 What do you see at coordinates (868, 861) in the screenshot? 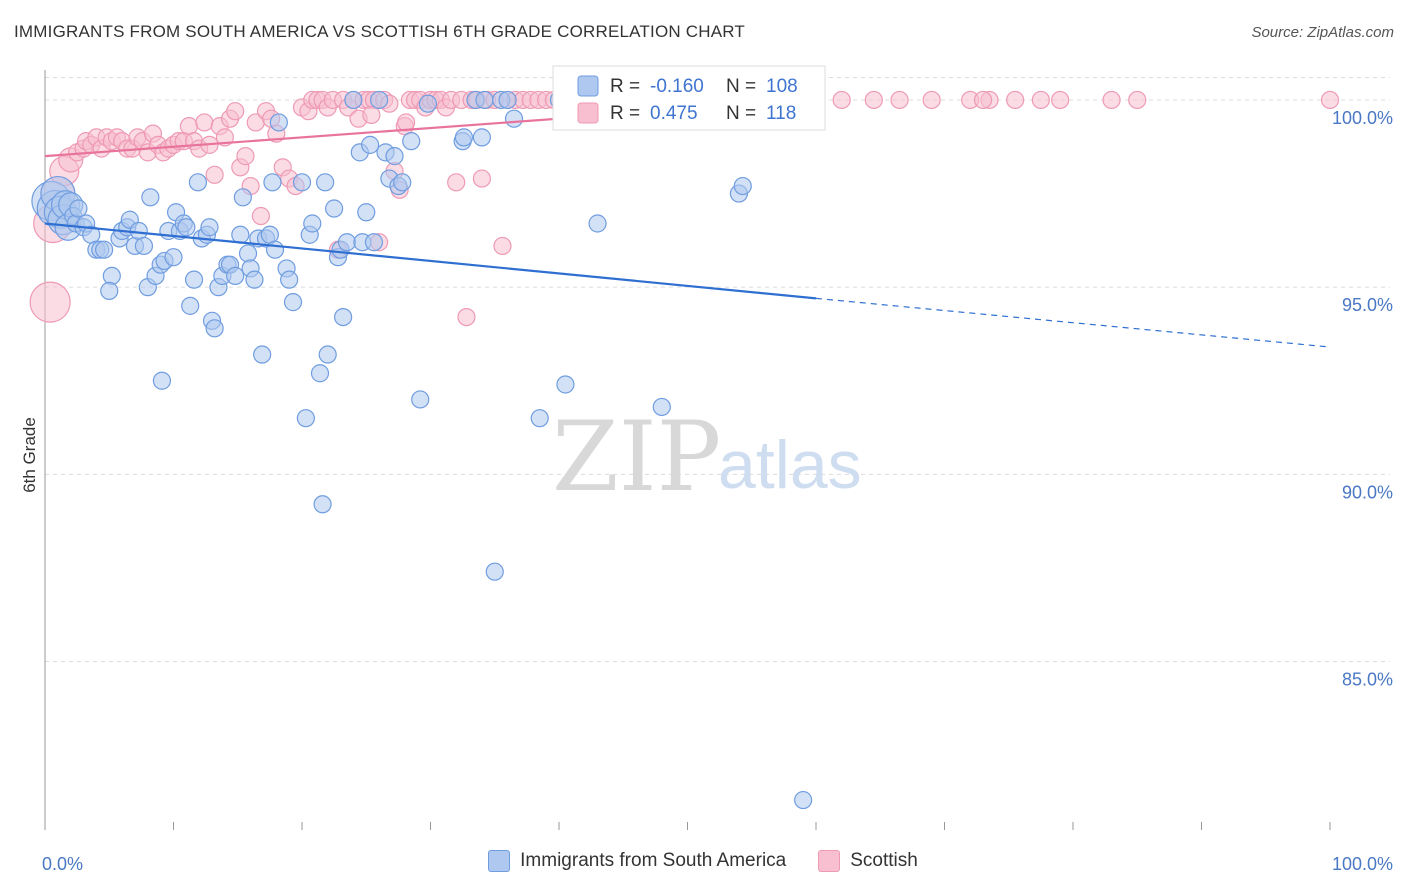
I see `legend-item-scottish: Scottish` at bounding box center [868, 861].